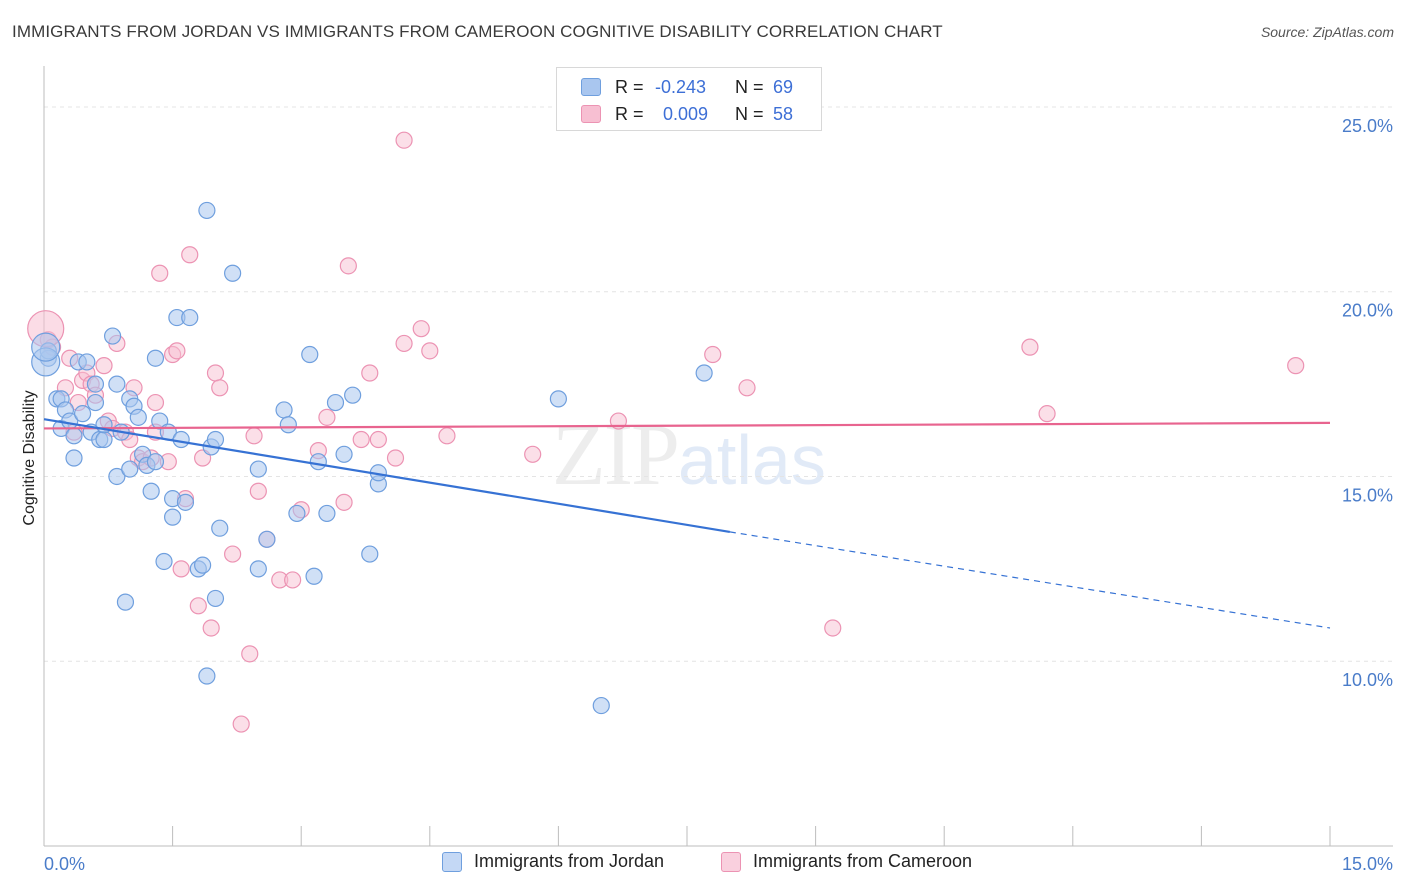  I want to click on watermark-atlas: atlas, so click(752, 460).